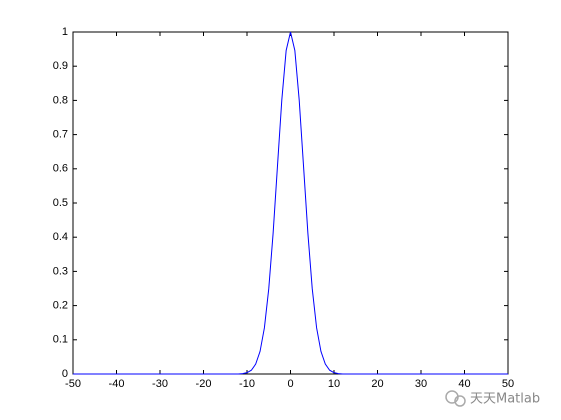  What do you see at coordinates (60, 237) in the screenshot?
I see `y-tick-label: 0.4` at bounding box center [60, 237].